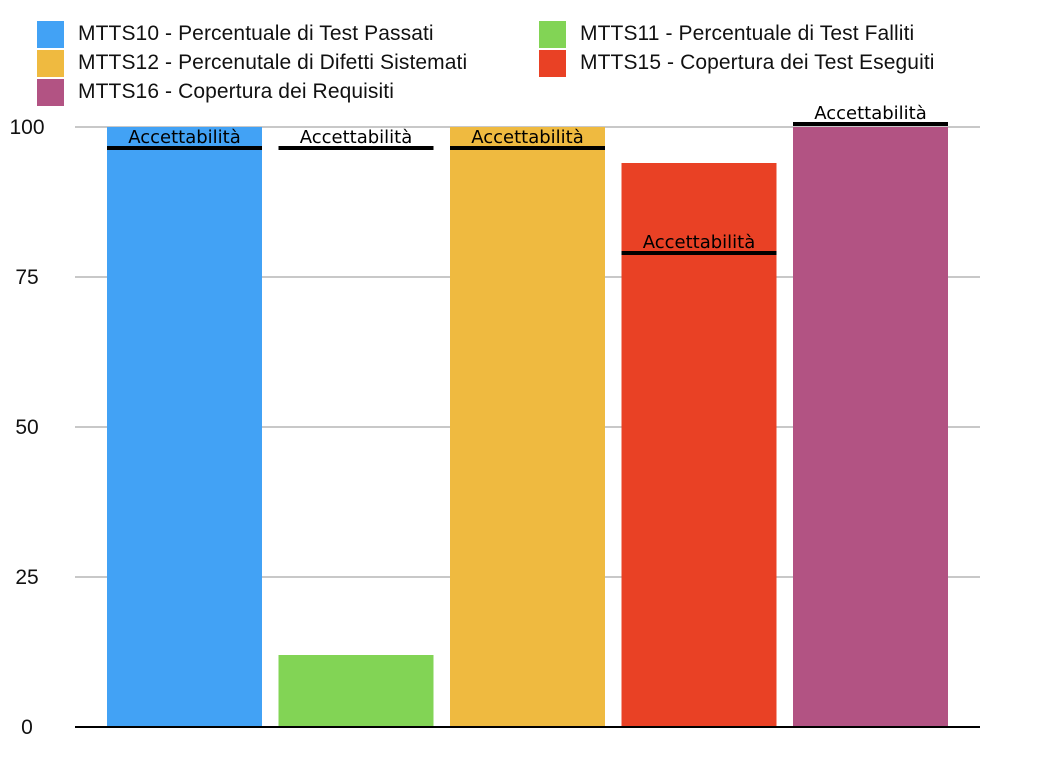 The image size is (1044, 766). I want to click on legend-label-mtts15: MTTS15 - Copertura dei Test Eseguiti, so click(757, 62).